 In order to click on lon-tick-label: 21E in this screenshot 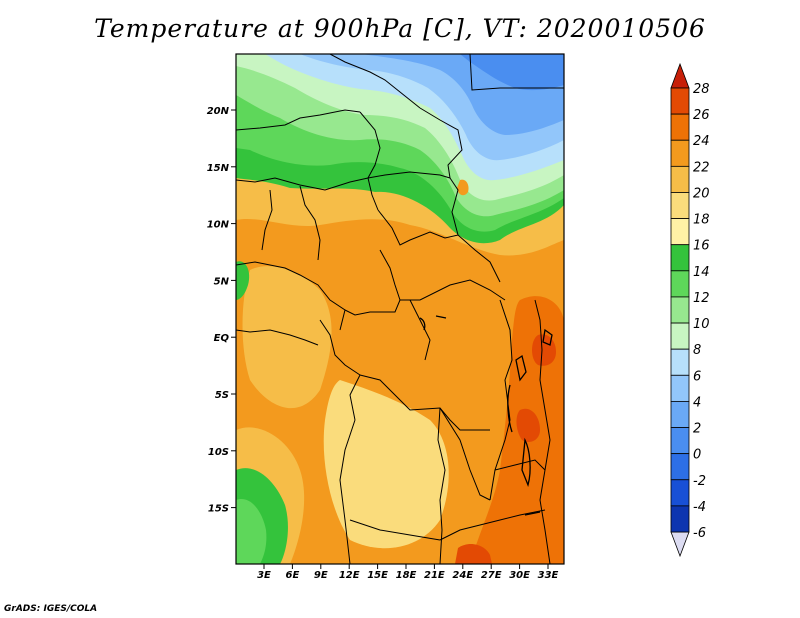, I will do `click(434, 575)`.